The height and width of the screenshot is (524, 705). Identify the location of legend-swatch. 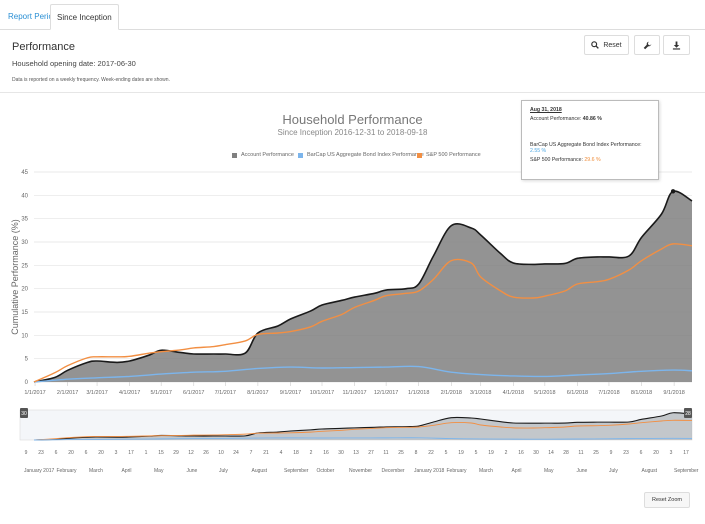
(300, 155).